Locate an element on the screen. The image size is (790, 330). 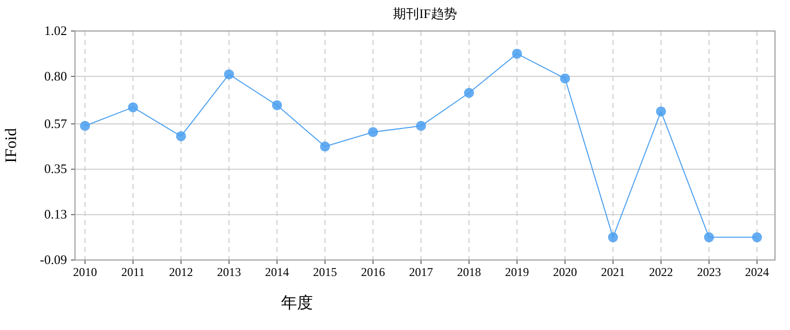
x-tick-label: 2019 is located at coordinates (517, 272).